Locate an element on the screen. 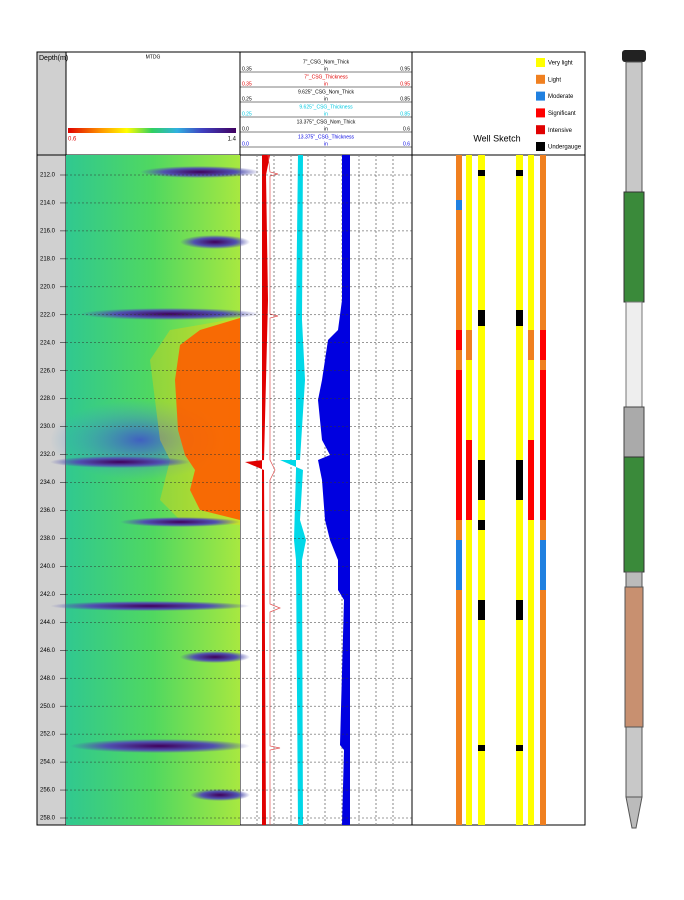  tool-image is located at coordinates (634, 439).